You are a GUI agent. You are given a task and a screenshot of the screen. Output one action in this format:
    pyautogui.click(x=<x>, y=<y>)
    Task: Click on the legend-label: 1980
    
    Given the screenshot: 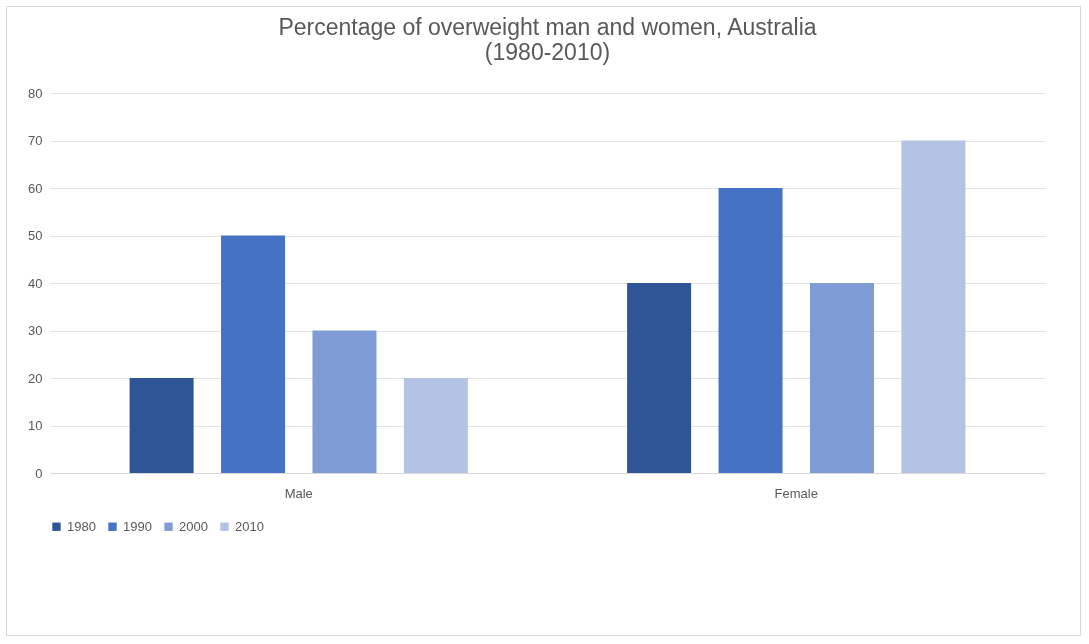 What is the action you would take?
    pyautogui.click(x=81, y=526)
    